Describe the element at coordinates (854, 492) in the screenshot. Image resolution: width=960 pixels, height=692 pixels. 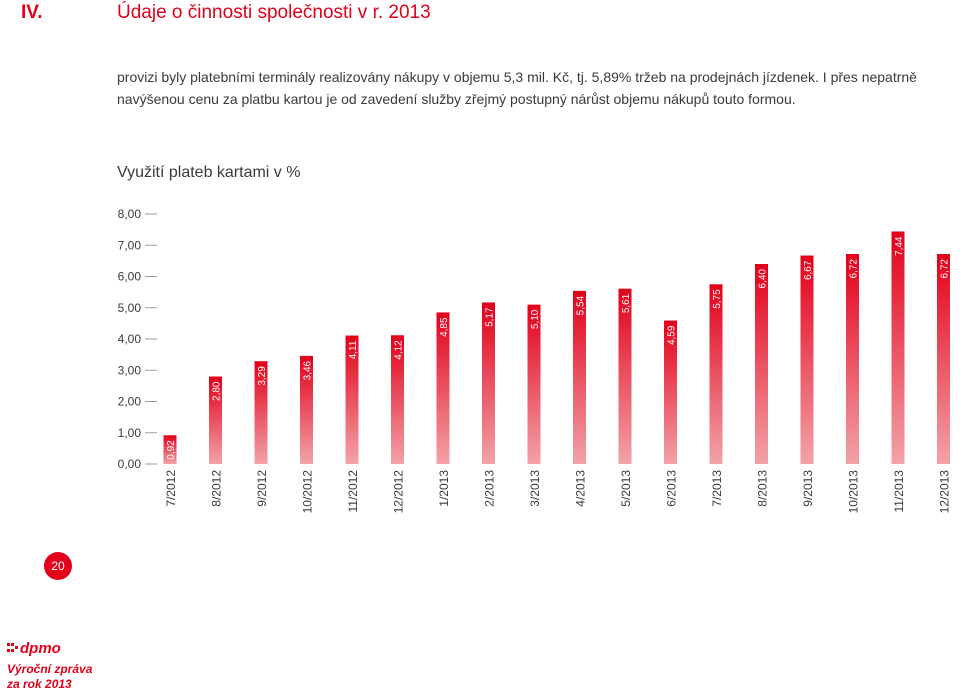
I see `x-tick-label: 10/2013` at that location.